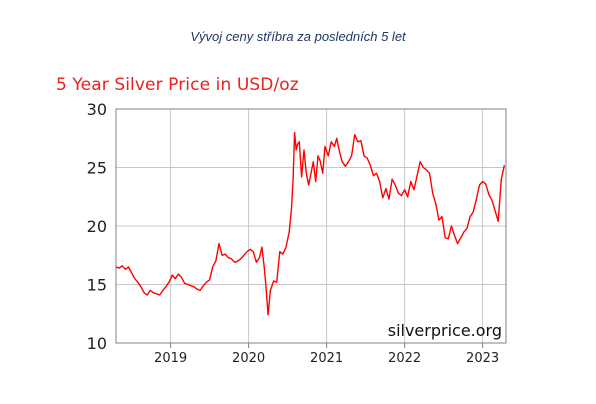 Image resolution: width=596 pixels, height=404 pixels. Describe the element at coordinates (248, 358) in the screenshot. I see `x-tick-label: 2020` at that location.